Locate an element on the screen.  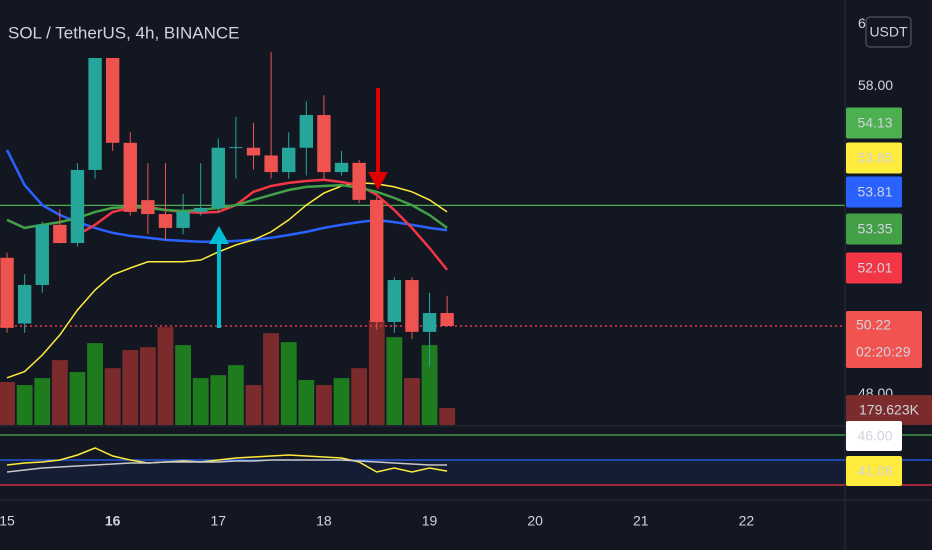
currency-button is located at coordinates (888, 32).